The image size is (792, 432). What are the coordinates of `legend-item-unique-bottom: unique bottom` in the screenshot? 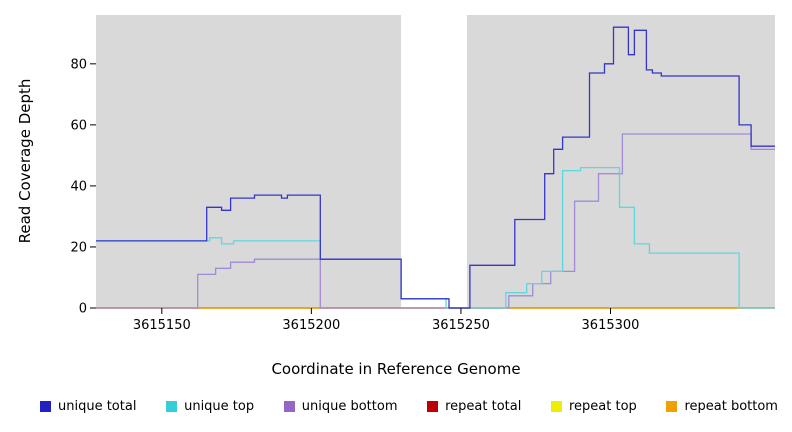 It's located at (340, 406).